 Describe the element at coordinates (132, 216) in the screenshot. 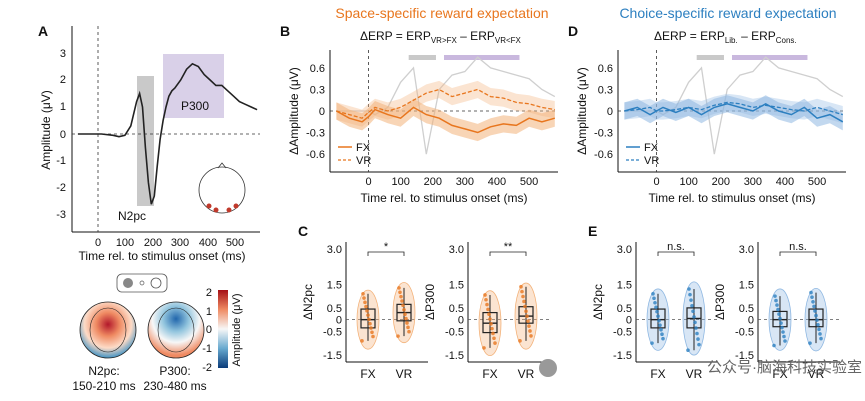

I see `n2pc-label: N2pc` at that location.